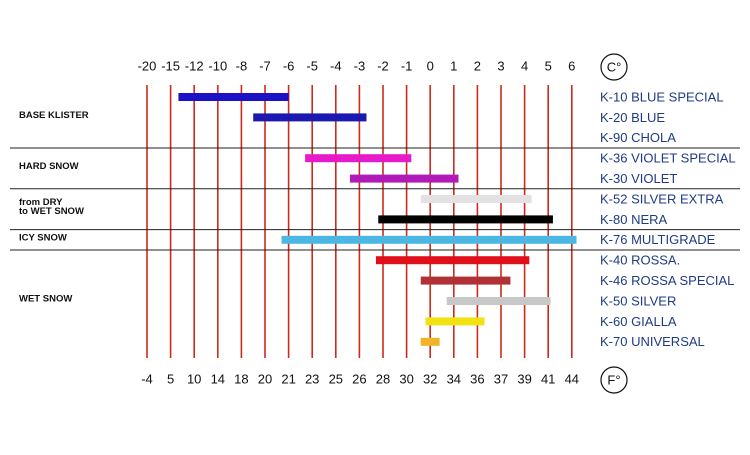 The image size is (750, 455). Describe the element at coordinates (638, 300) in the screenshot. I see `wax-label: K-50 SILVER` at that location.